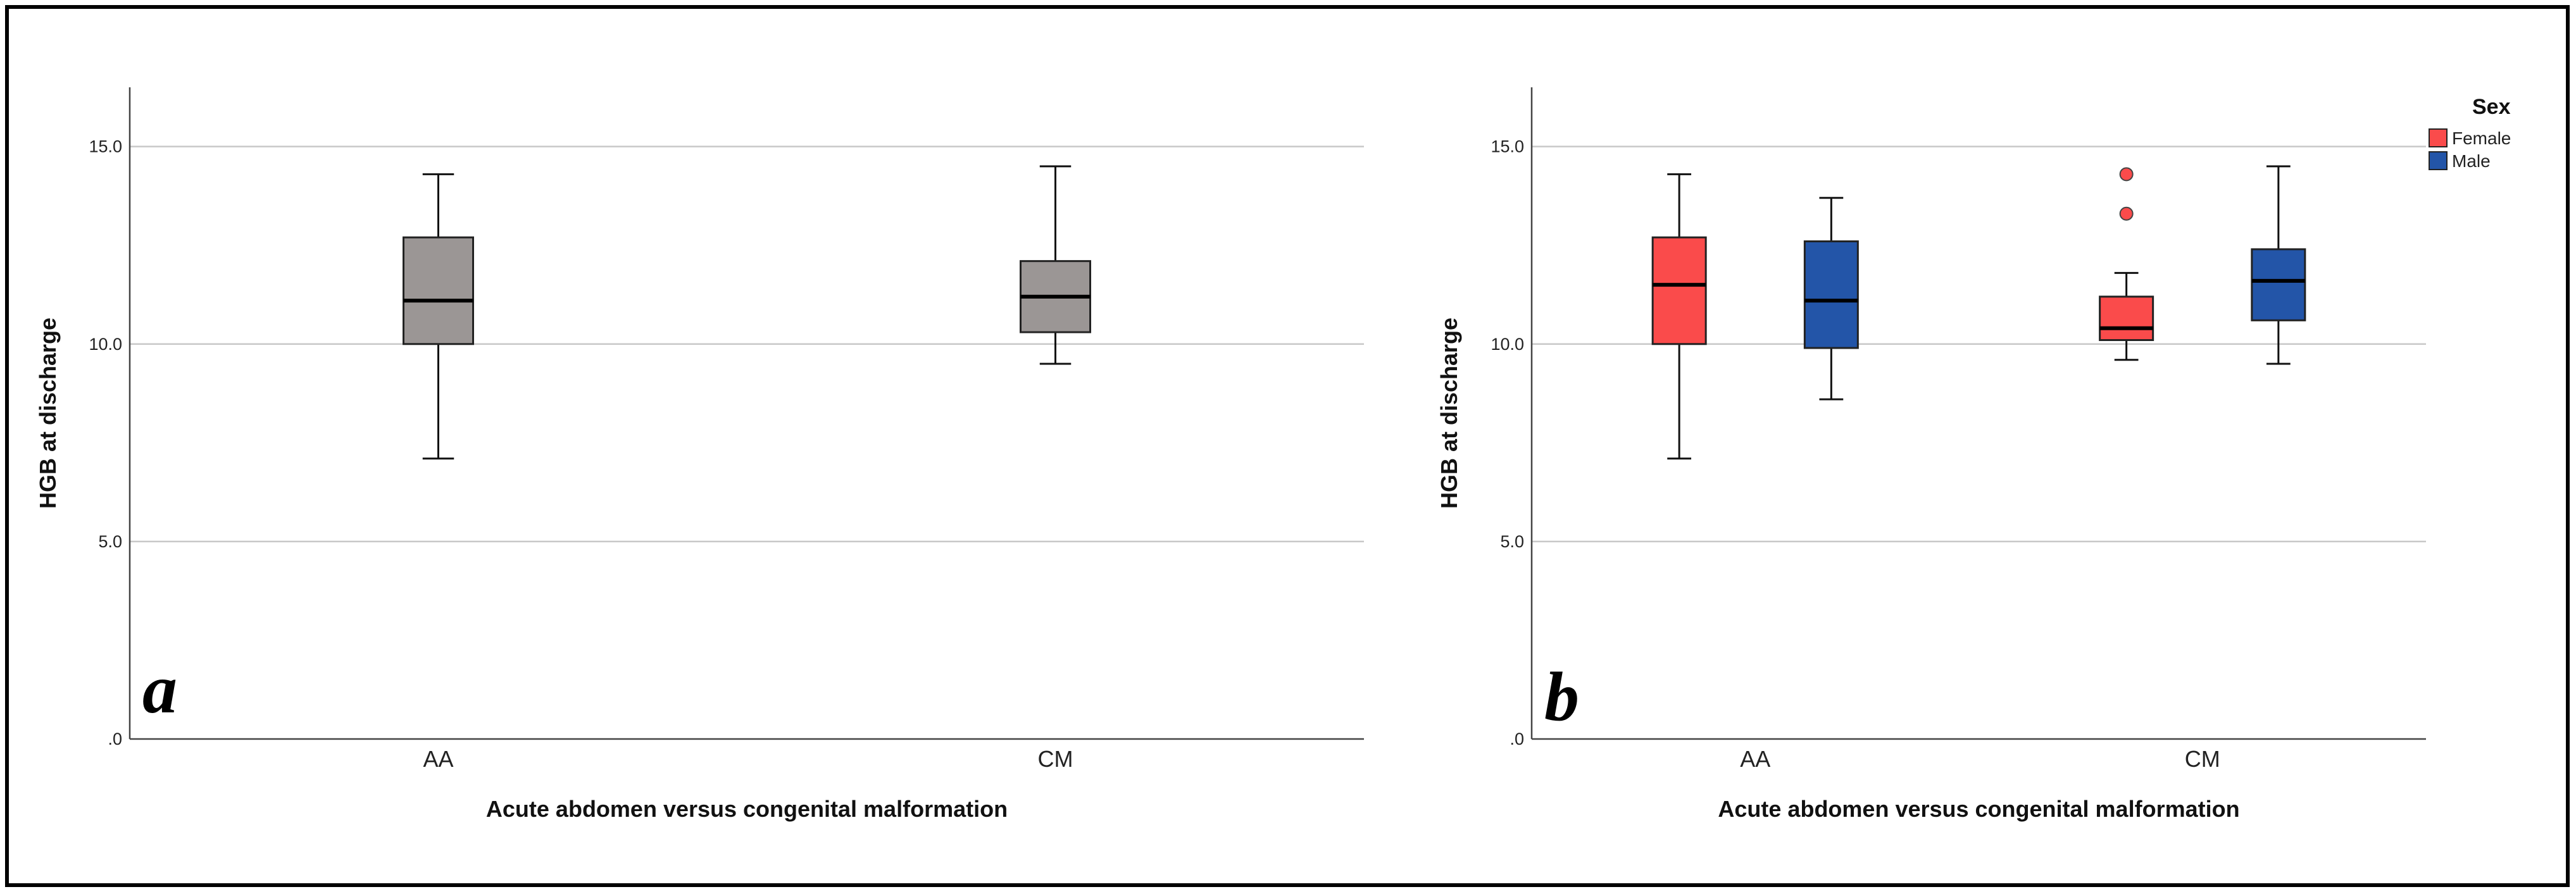 Image resolution: width=2576 pixels, height=894 pixels. What do you see at coordinates (438, 290) in the screenshot?
I see `iqr-box-aa` at bounding box center [438, 290].